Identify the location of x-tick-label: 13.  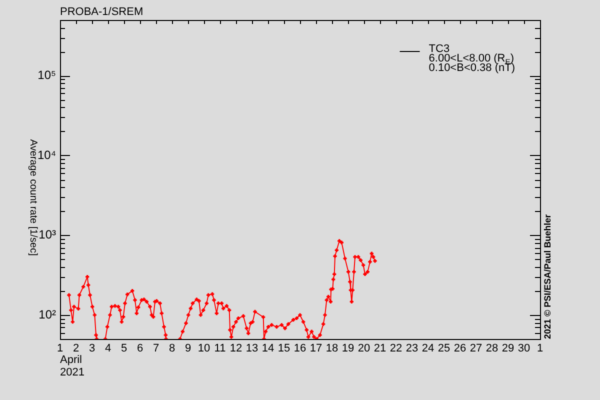
(252, 348).